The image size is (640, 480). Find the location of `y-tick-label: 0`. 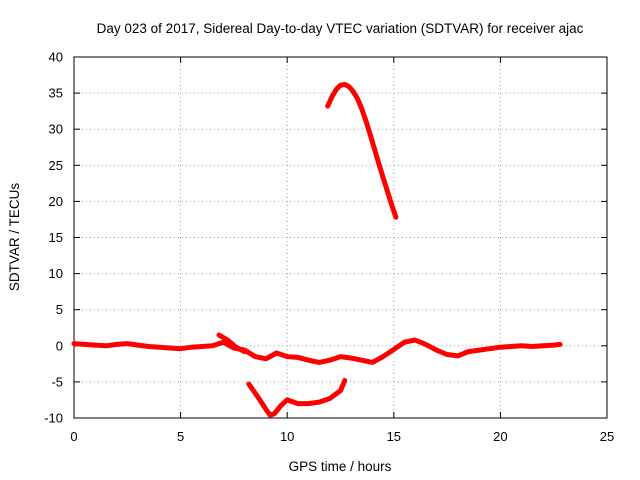

y-tick-label: 0 is located at coordinates (59, 345).